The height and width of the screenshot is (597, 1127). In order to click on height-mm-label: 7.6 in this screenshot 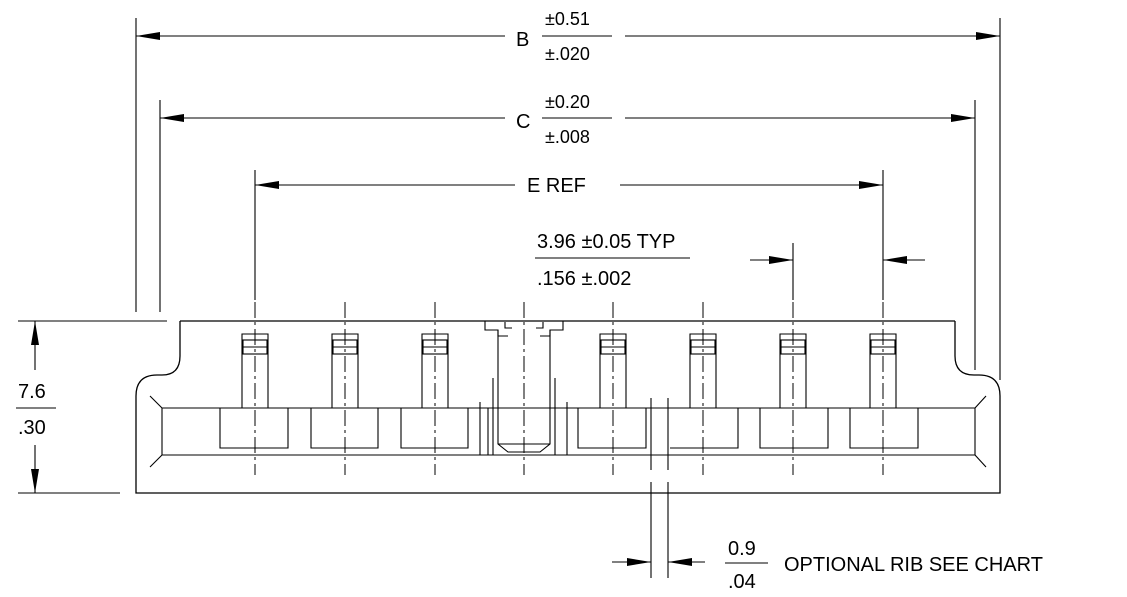, I will do `click(32, 392)`.